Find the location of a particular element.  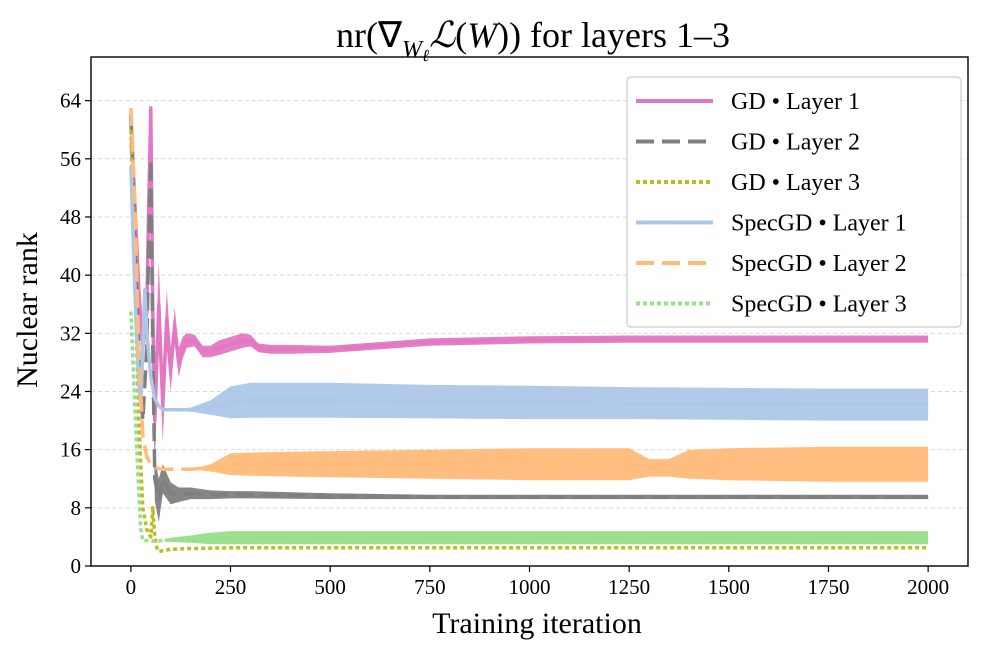

x-tick-label: 250 is located at coordinates (231, 587).